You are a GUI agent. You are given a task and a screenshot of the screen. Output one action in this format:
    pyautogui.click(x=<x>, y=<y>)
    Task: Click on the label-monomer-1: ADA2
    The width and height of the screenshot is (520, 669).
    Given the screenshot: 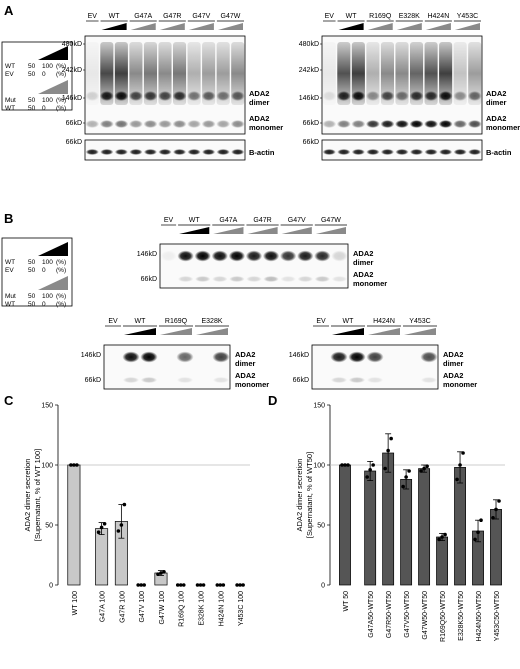 What is the action you would take?
    pyautogui.click(x=363, y=274)
    